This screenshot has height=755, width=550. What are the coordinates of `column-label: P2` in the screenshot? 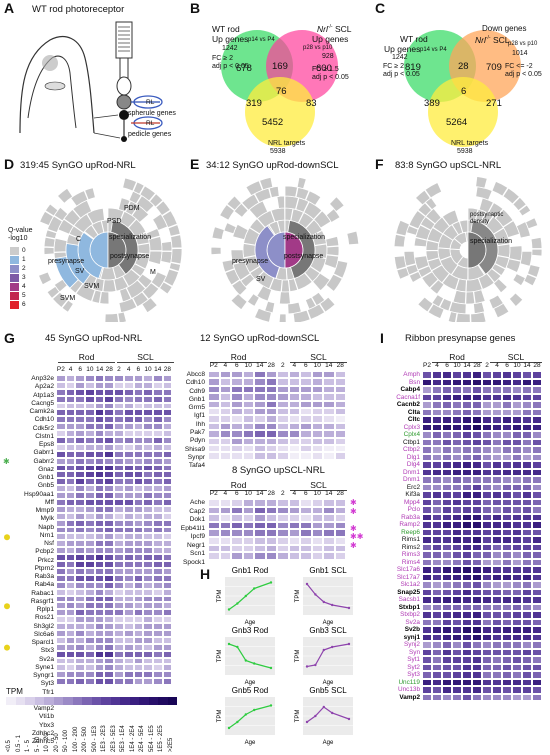 It's located at (213, 365).